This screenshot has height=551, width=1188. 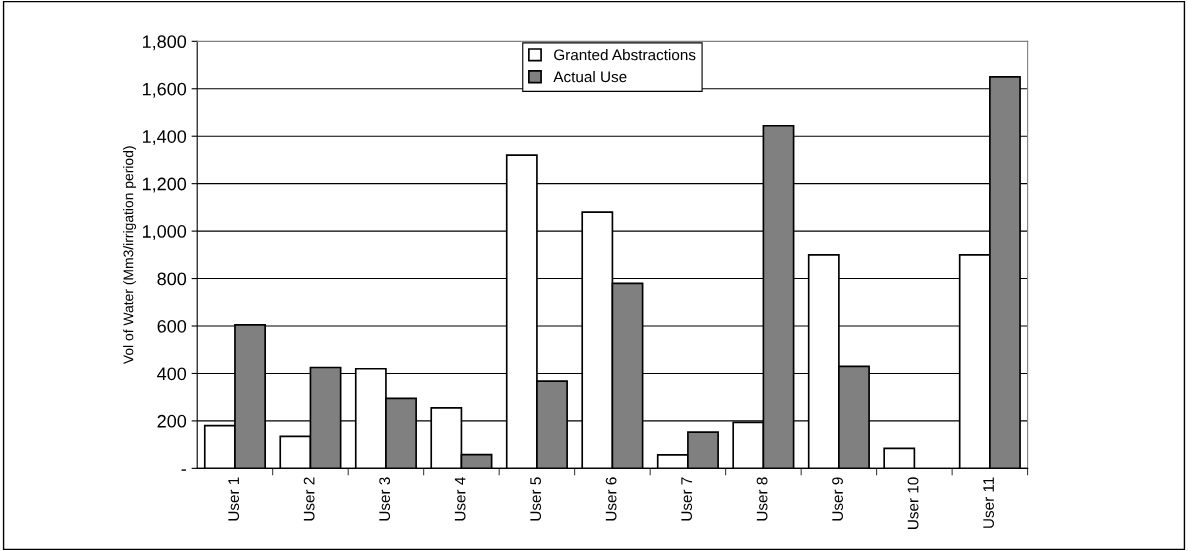 What do you see at coordinates (164, 185) in the screenshot?
I see `y-tick-label: 1,200` at bounding box center [164, 185].